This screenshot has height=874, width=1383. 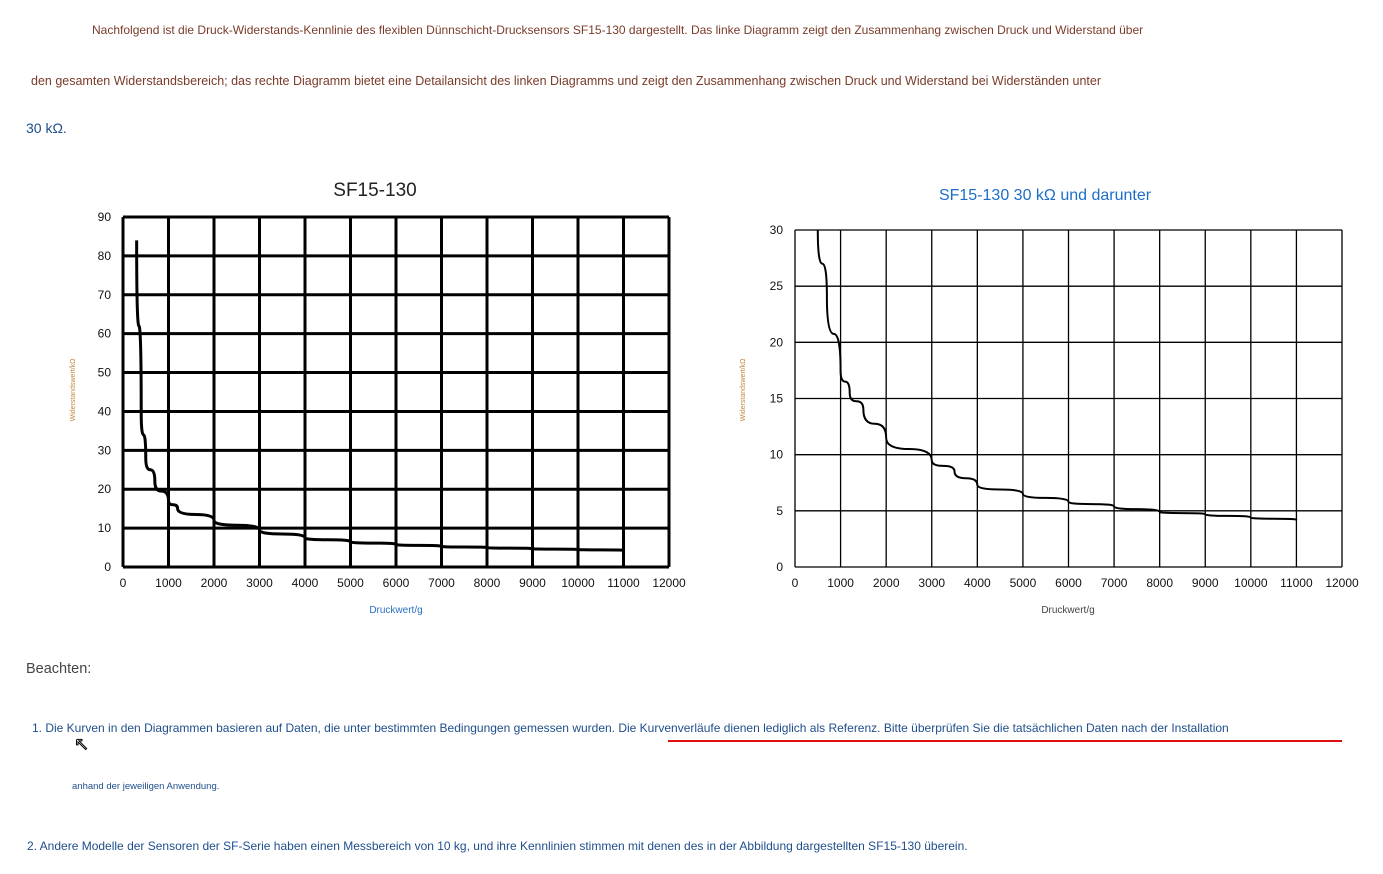 What do you see at coordinates (59, 669) in the screenshot?
I see `notes-heading: Beachten:` at bounding box center [59, 669].